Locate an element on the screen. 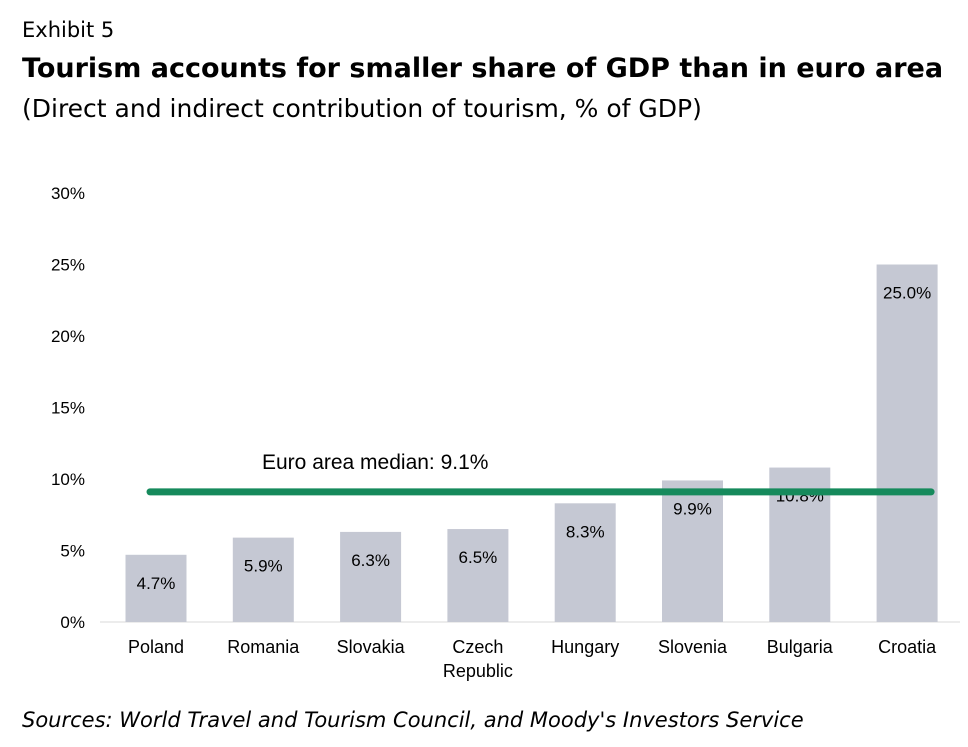 The height and width of the screenshot is (747, 968). bar-value-label: 5.9% is located at coordinates (263, 566).